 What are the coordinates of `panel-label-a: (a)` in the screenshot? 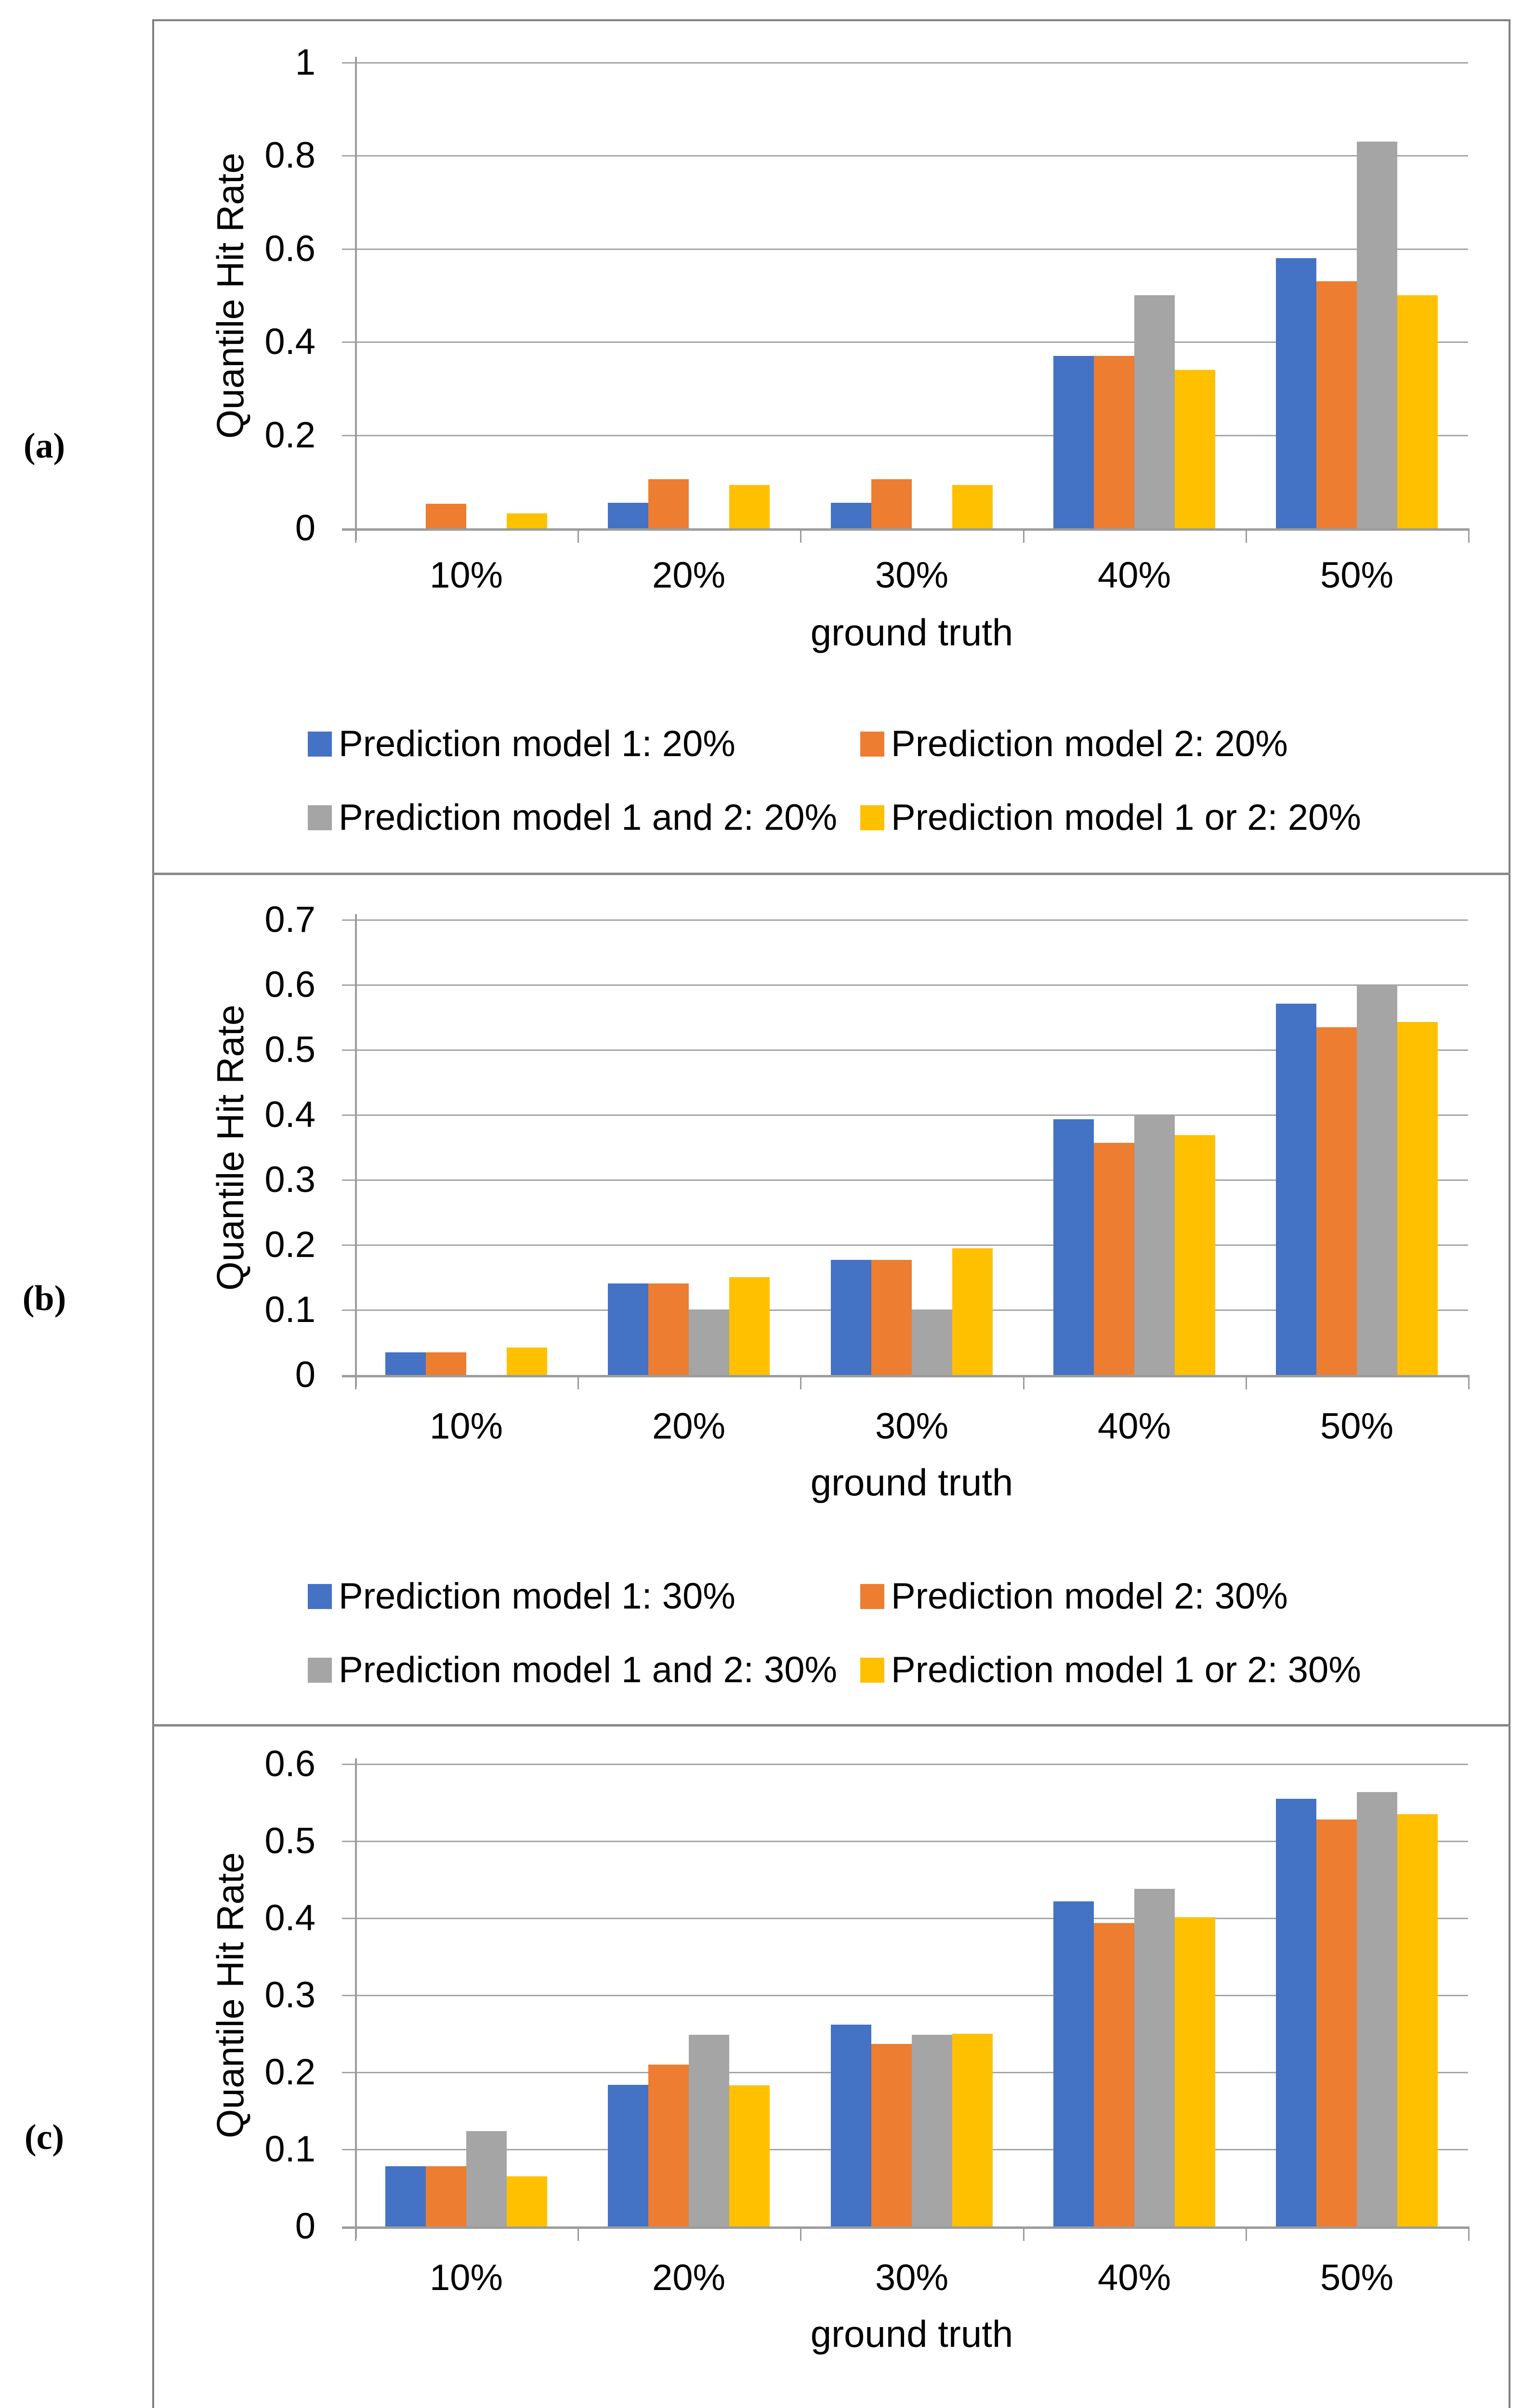 It's located at (44, 446).